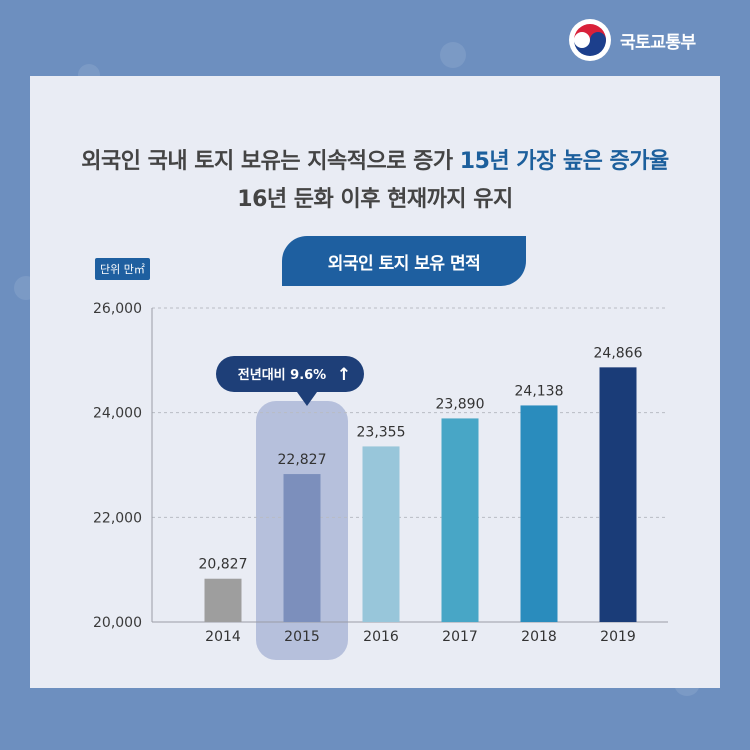 The image size is (750, 750). What do you see at coordinates (658, 42) in the screenshot?
I see `brand-name: 국토교통부` at bounding box center [658, 42].